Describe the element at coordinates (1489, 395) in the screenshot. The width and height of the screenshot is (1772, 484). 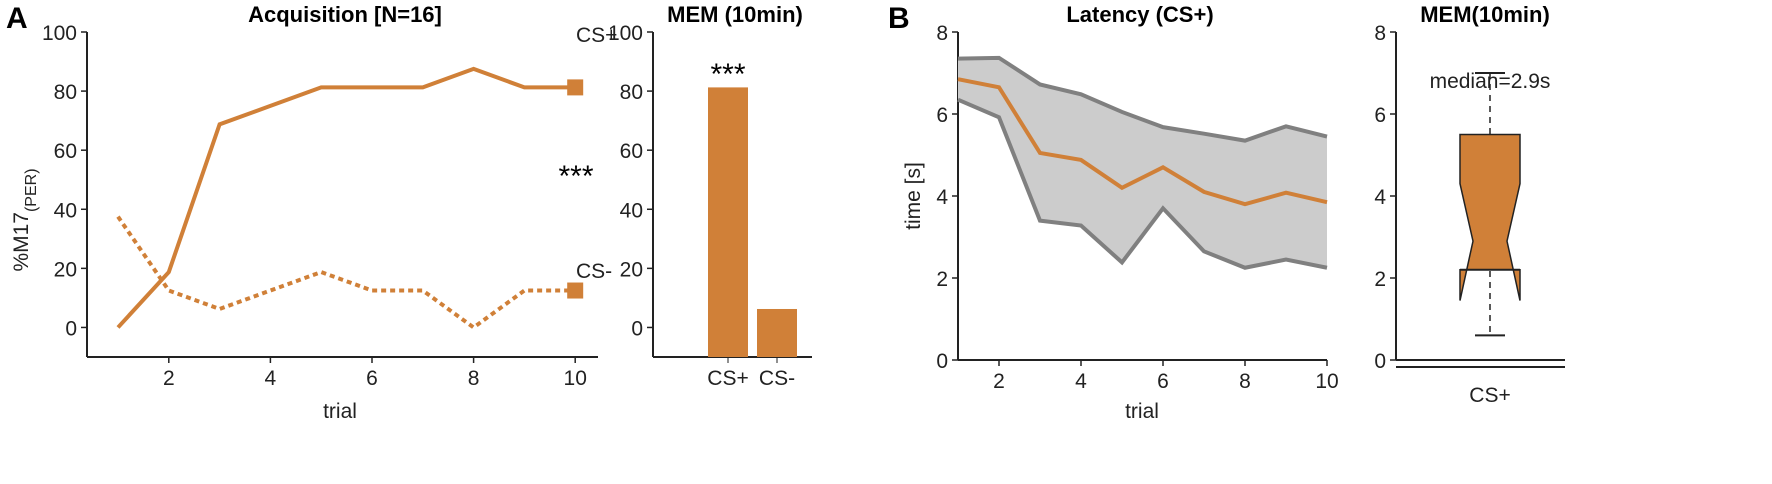
I see `box-xtick-label: CS+` at that location.